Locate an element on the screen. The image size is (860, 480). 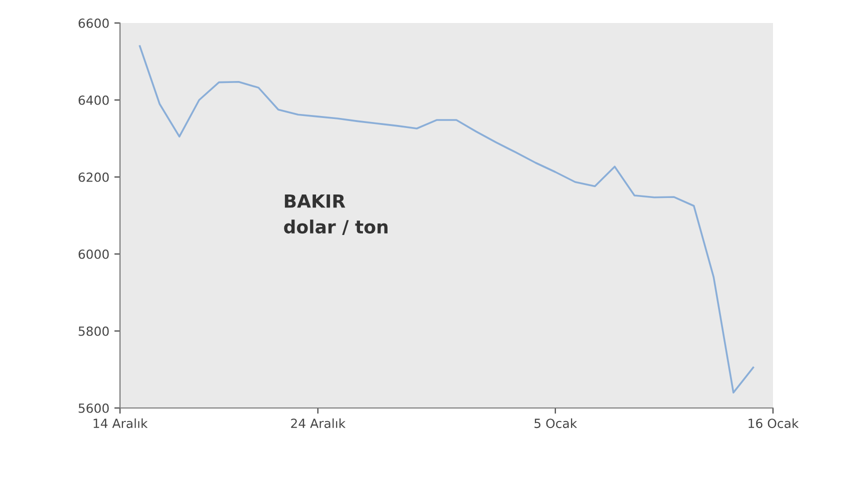
x-tick-label: 16 Ocak is located at coordinates (773, 423).